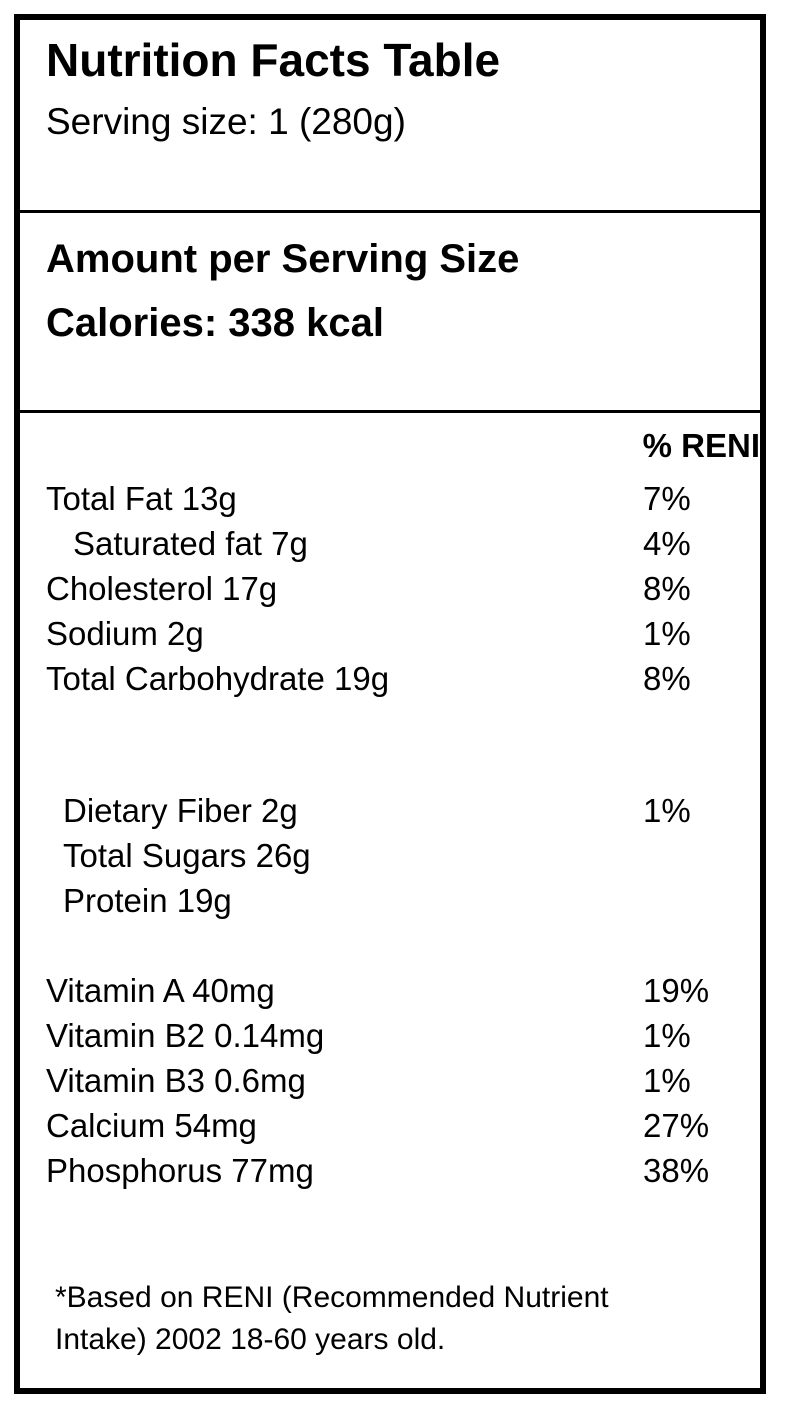 This screenshot has height=1412, width=786. Describe the element at coordinates (283, 259) in the screenshot. I see `amount-per-serving-text: Amount per Serving Size` at that location.